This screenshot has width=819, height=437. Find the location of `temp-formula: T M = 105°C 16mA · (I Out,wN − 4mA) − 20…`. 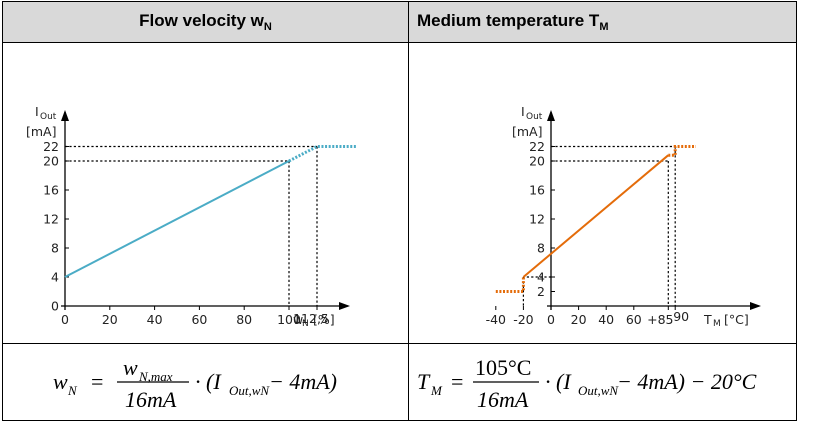

temp-formula: T M = 105°C 16mA · (I Out,wN − 4mA) − 20… is located at coordinates (587, 383).